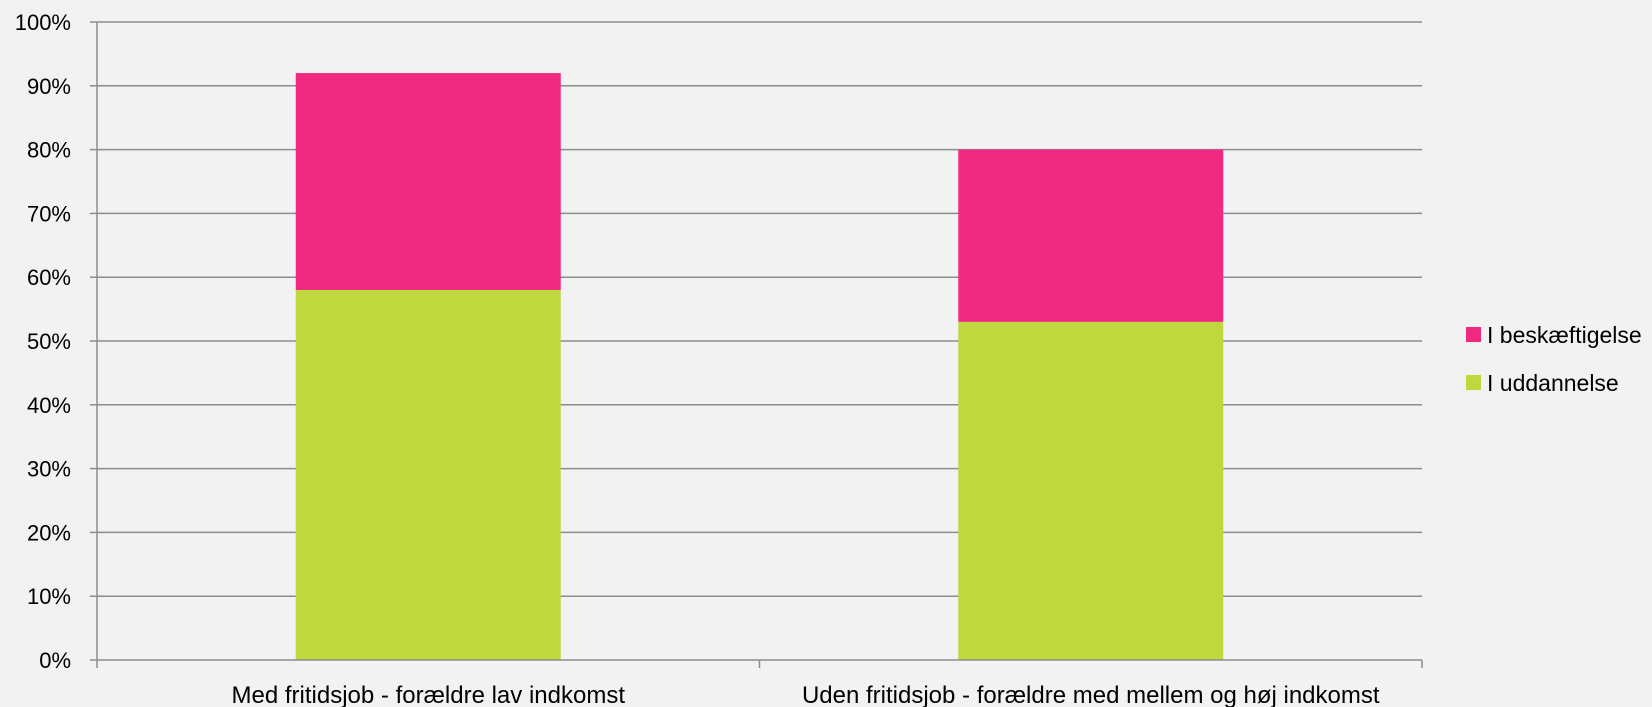 This screenshot has height=707, width=1652. Describe the element at coordinates (49, 150) in the screenshot. I see `y-tick-label: 80%` at that location.